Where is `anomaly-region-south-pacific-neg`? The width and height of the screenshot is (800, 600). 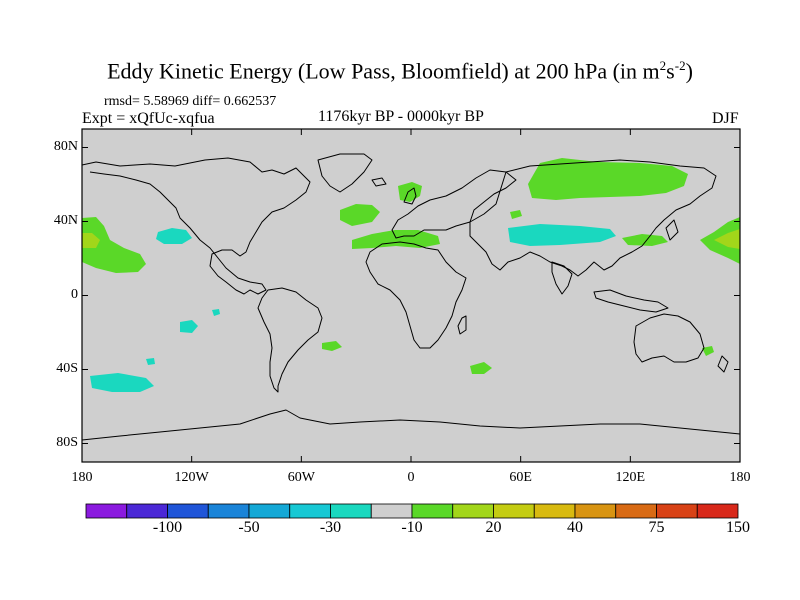 anomaly-region-south-pacific-neg is located at coordinates (150, 361).